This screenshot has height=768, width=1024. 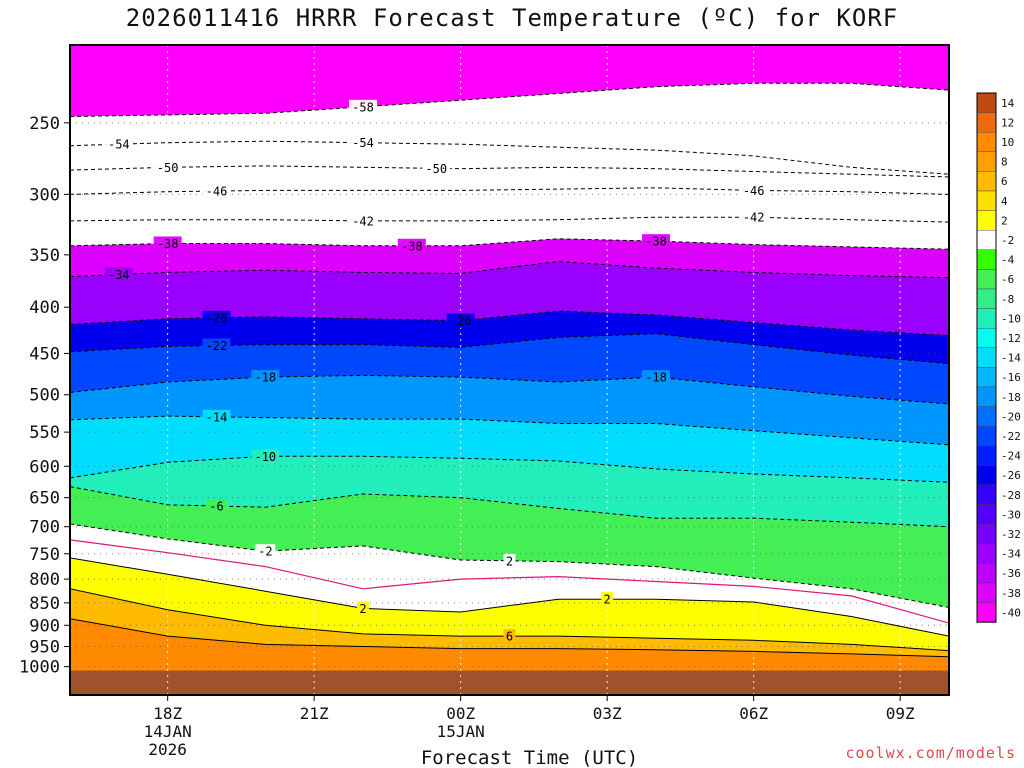 What do you see at coordinates (986, 357) in the screenshot?
I see `colorbar-frame` at bounding box center [986, 357].